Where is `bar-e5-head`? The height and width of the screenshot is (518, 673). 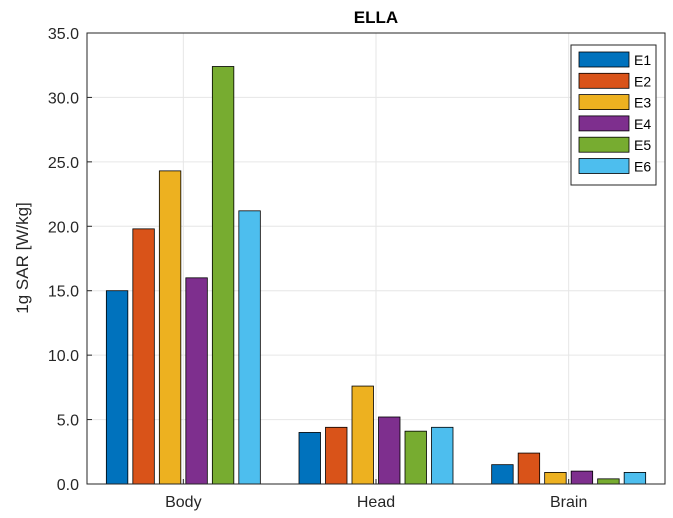
bar-e5-head is located at coordinates (415, 457).